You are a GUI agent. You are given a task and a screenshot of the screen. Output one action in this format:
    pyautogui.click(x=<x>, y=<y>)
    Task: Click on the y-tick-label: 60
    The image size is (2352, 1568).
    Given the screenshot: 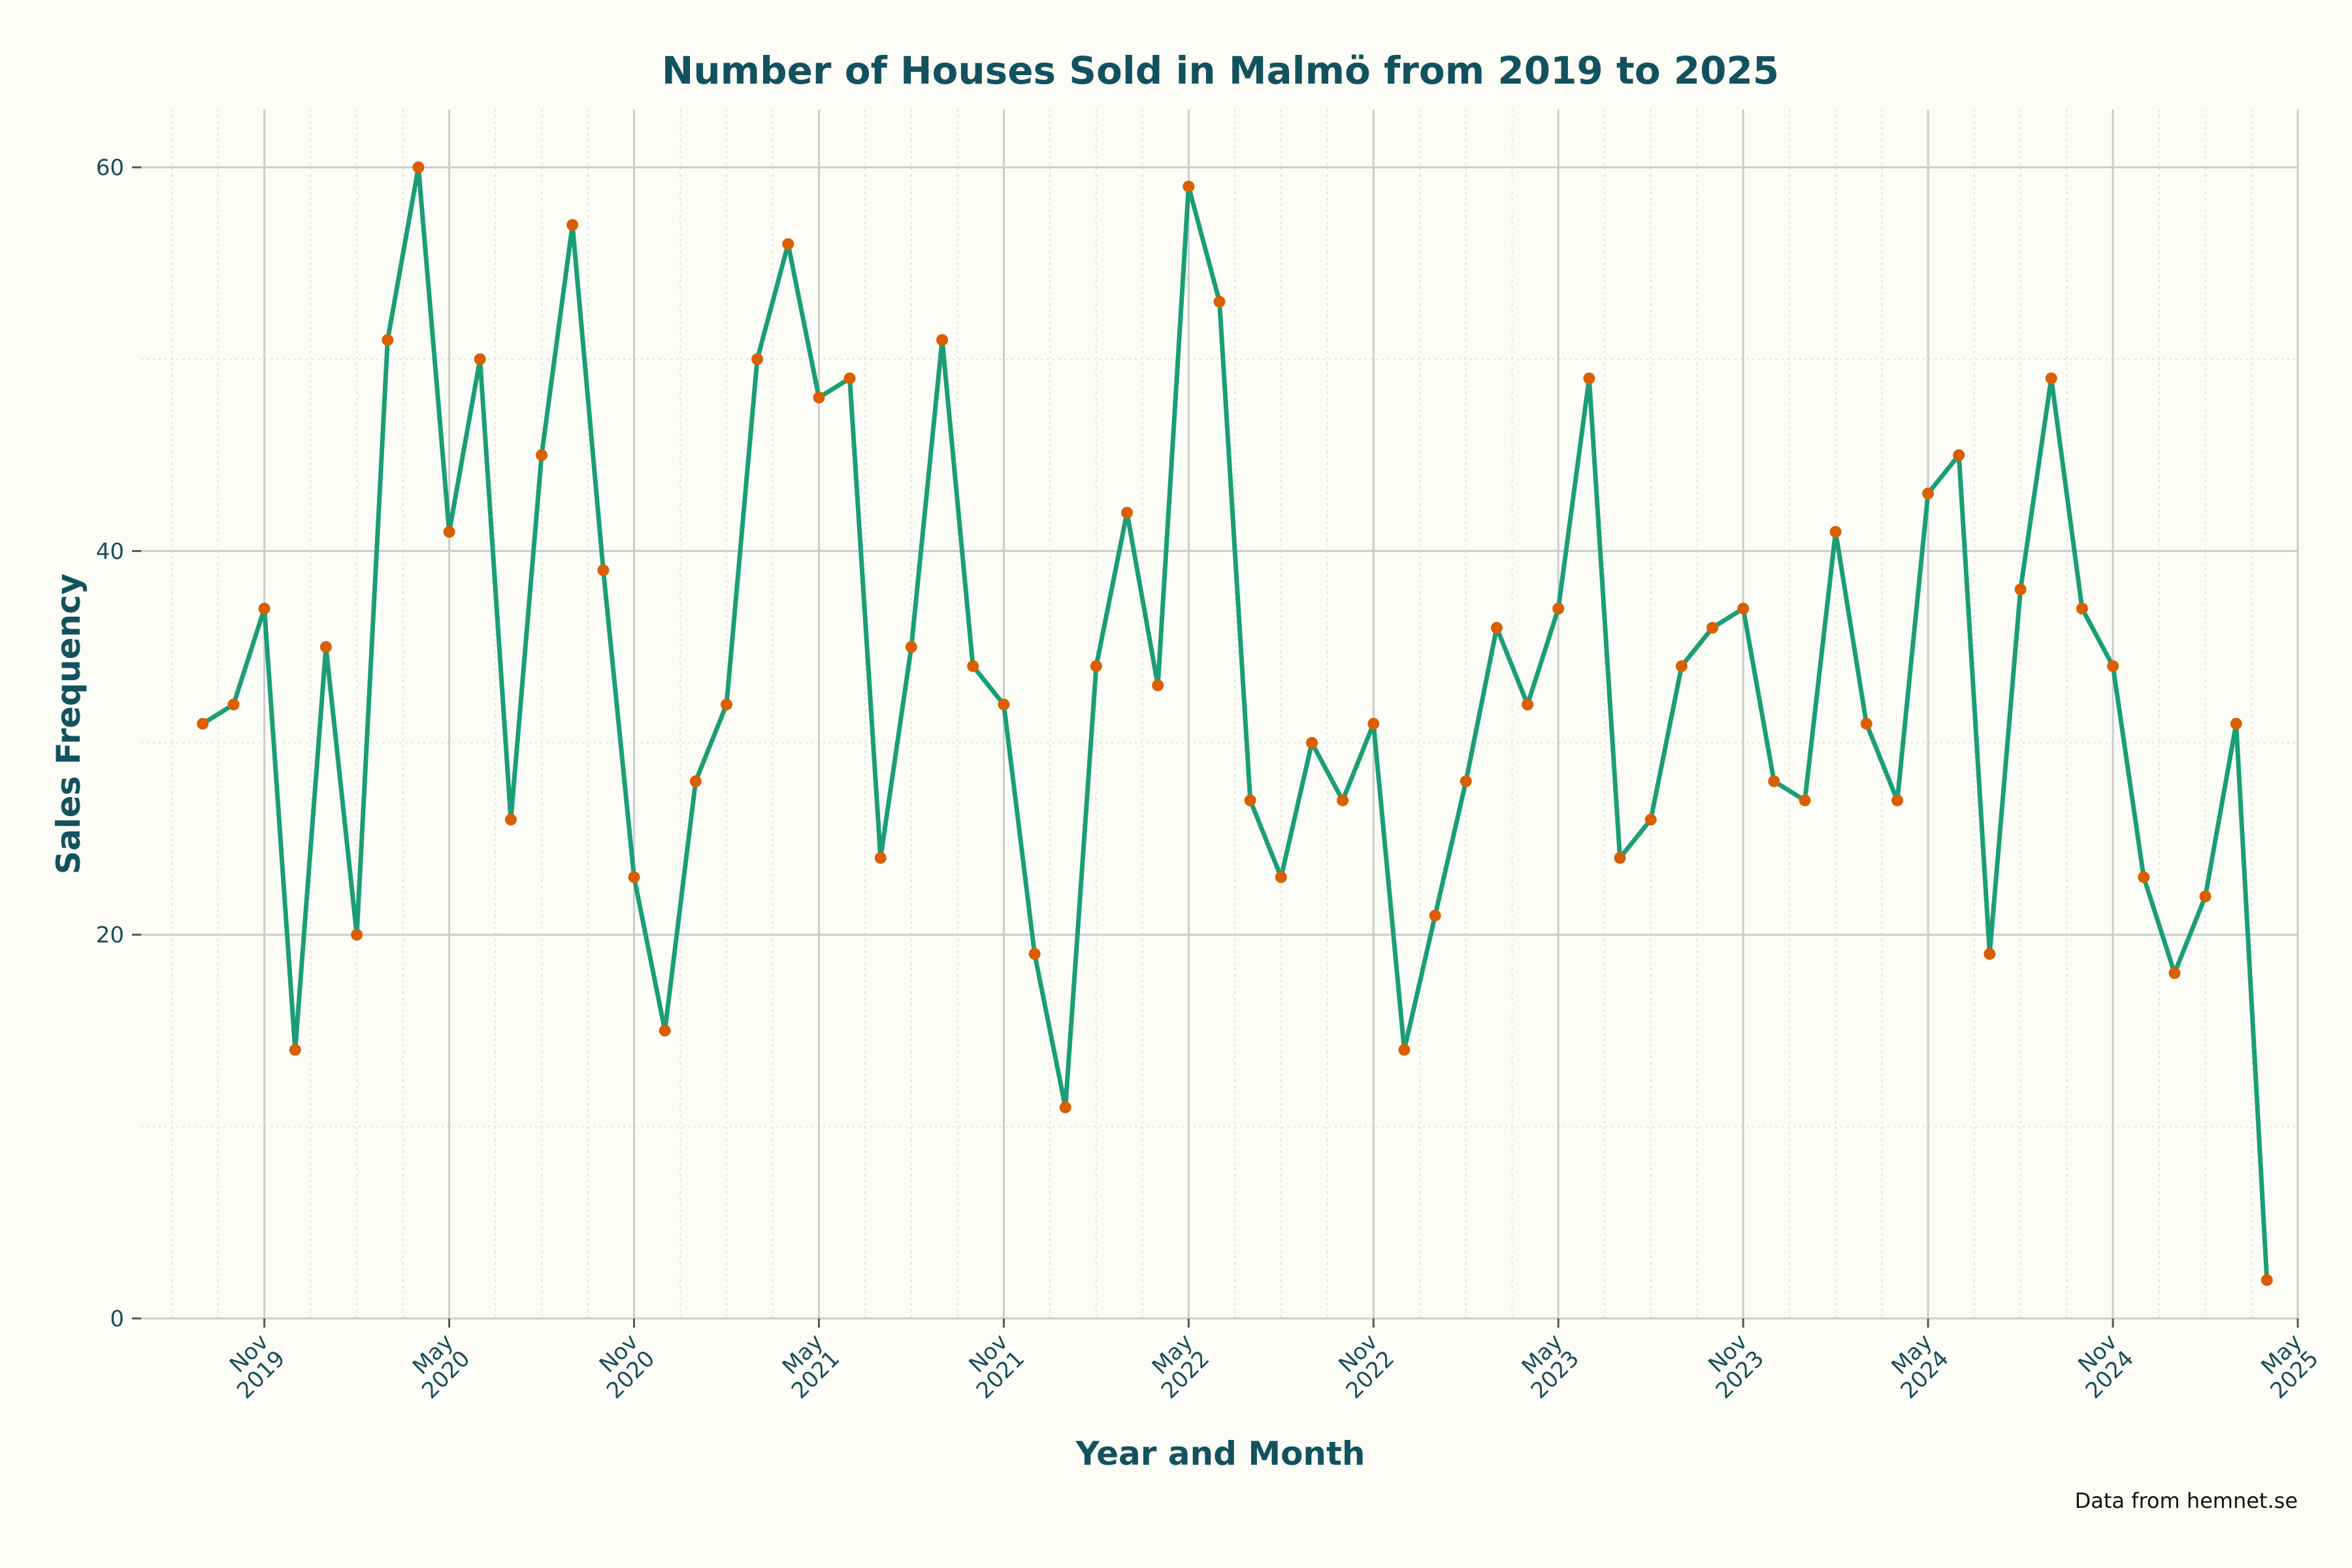 What is the action you would take?
    pyautogui.click(x=110, y=168)
    